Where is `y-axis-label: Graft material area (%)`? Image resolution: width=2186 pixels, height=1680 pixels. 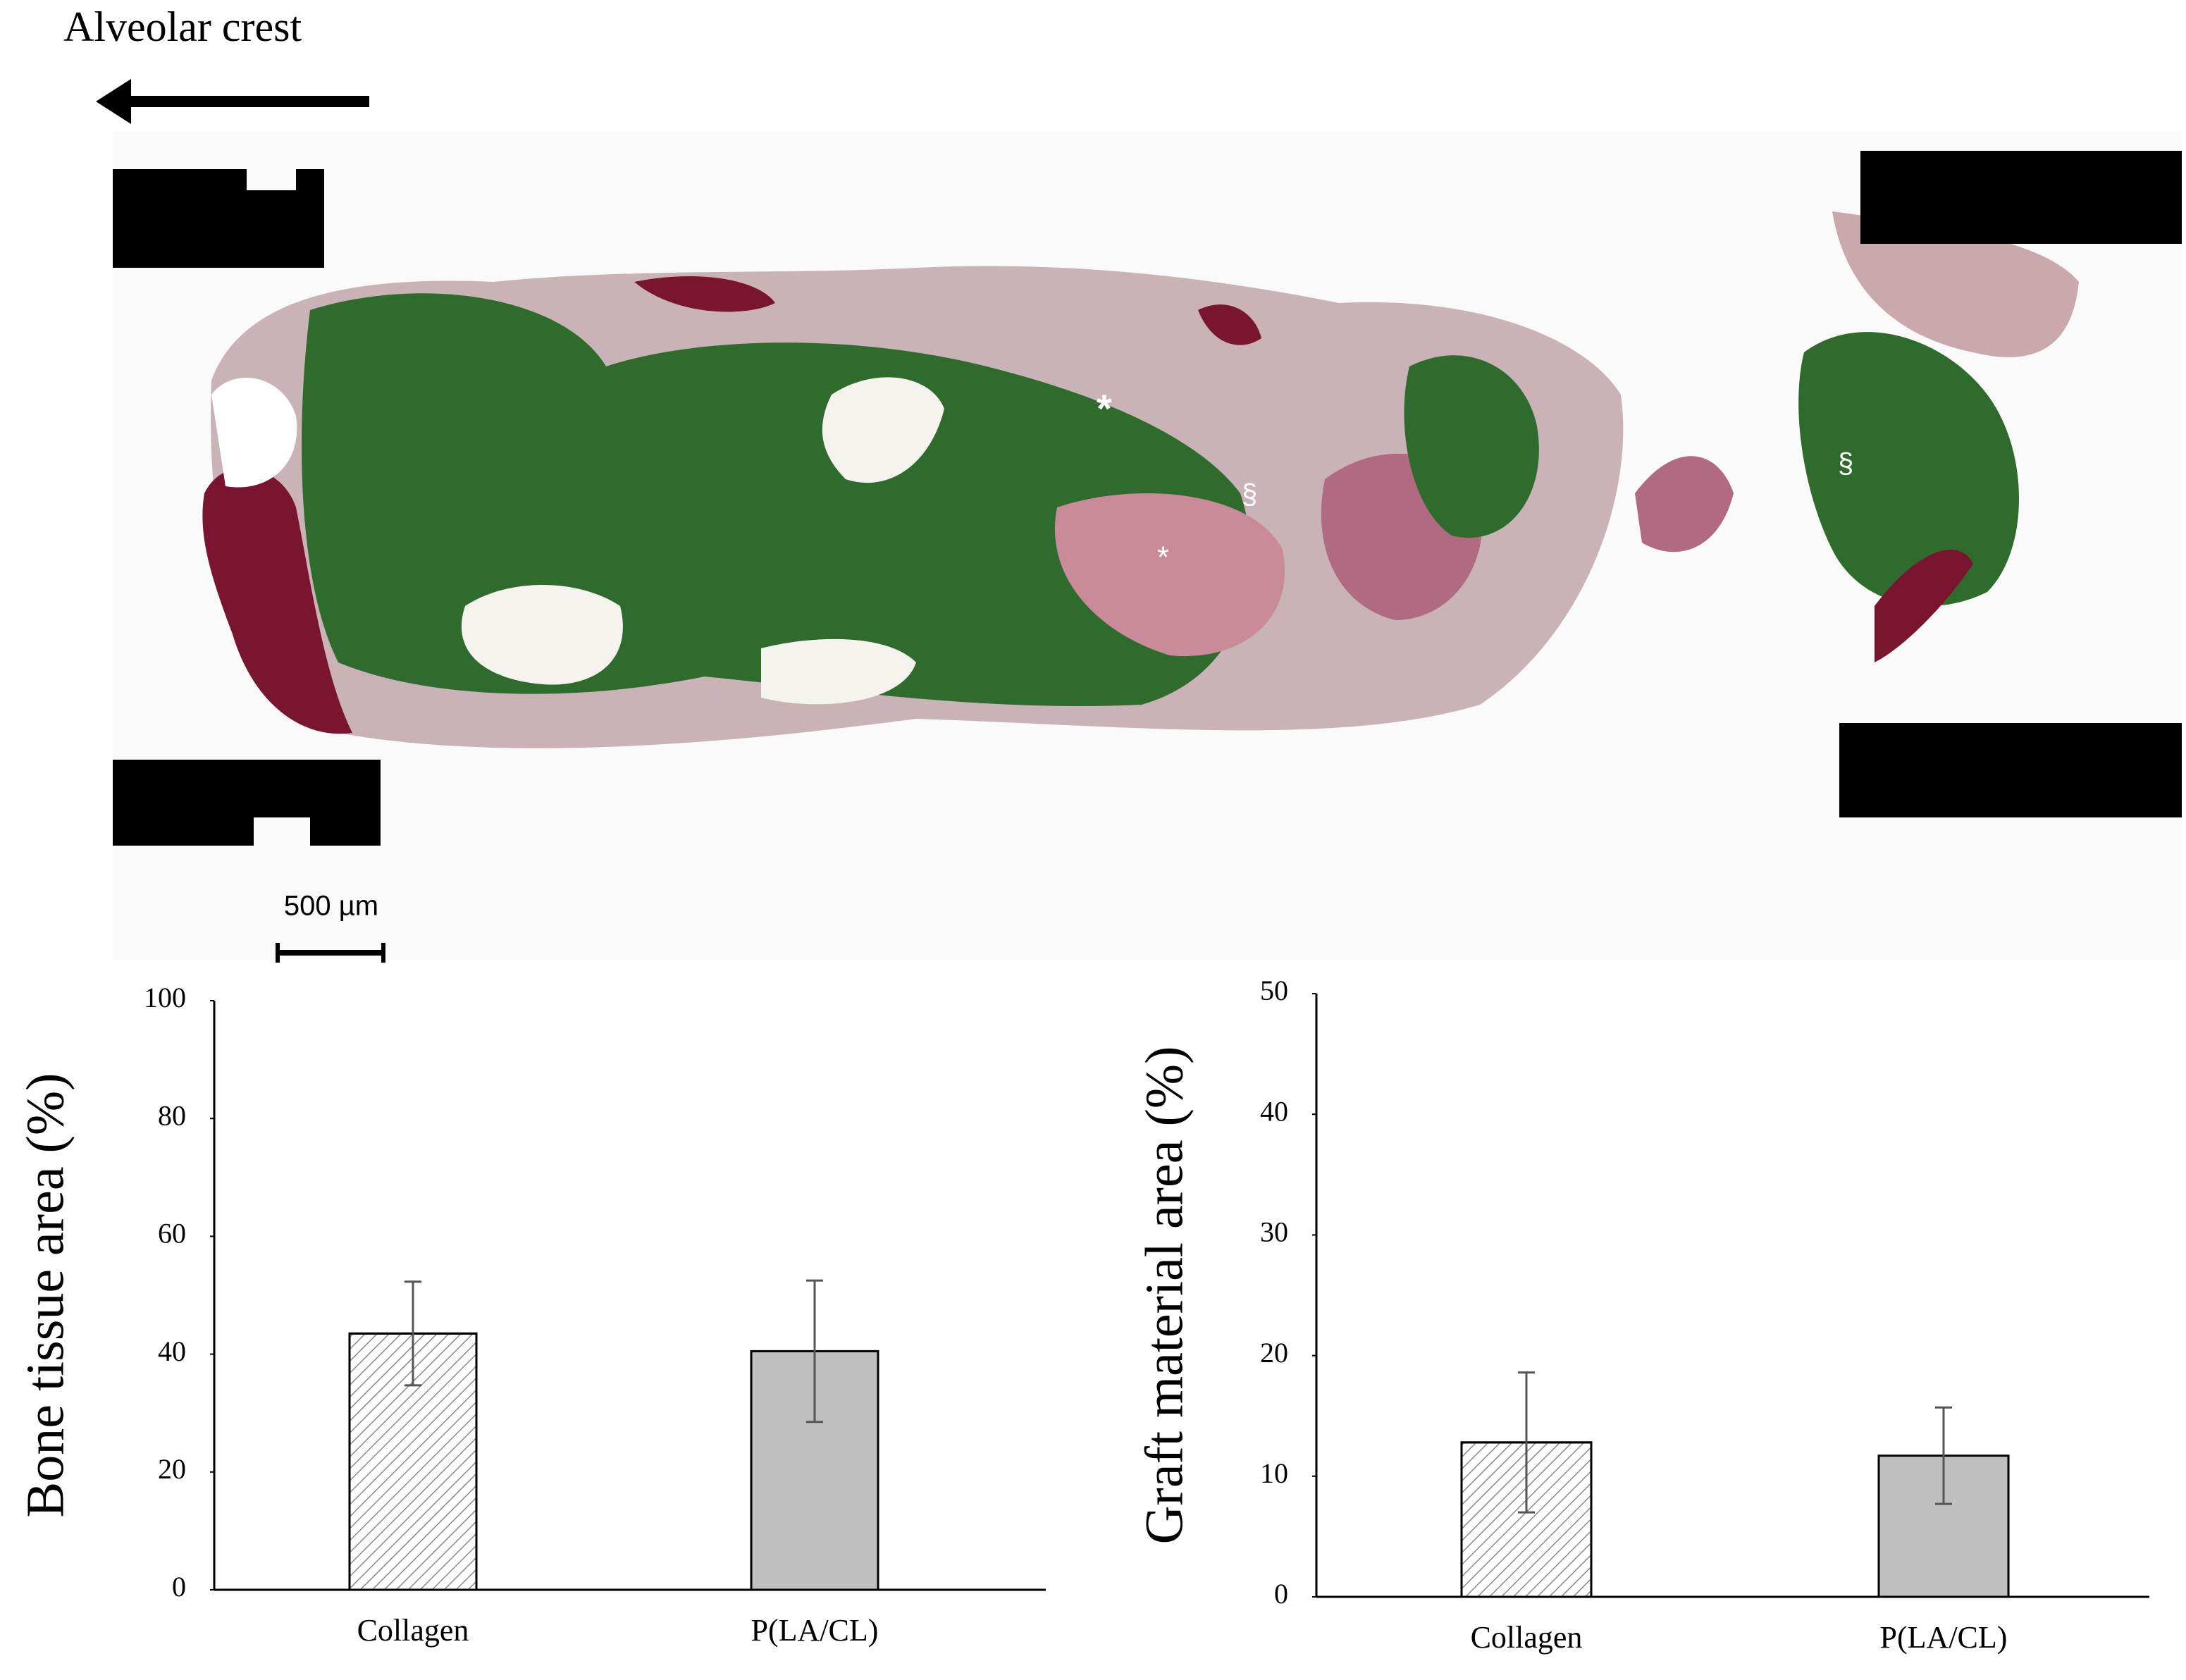
y-axis-label: Graft material area (%) is located at coordinates (1164, 1295).